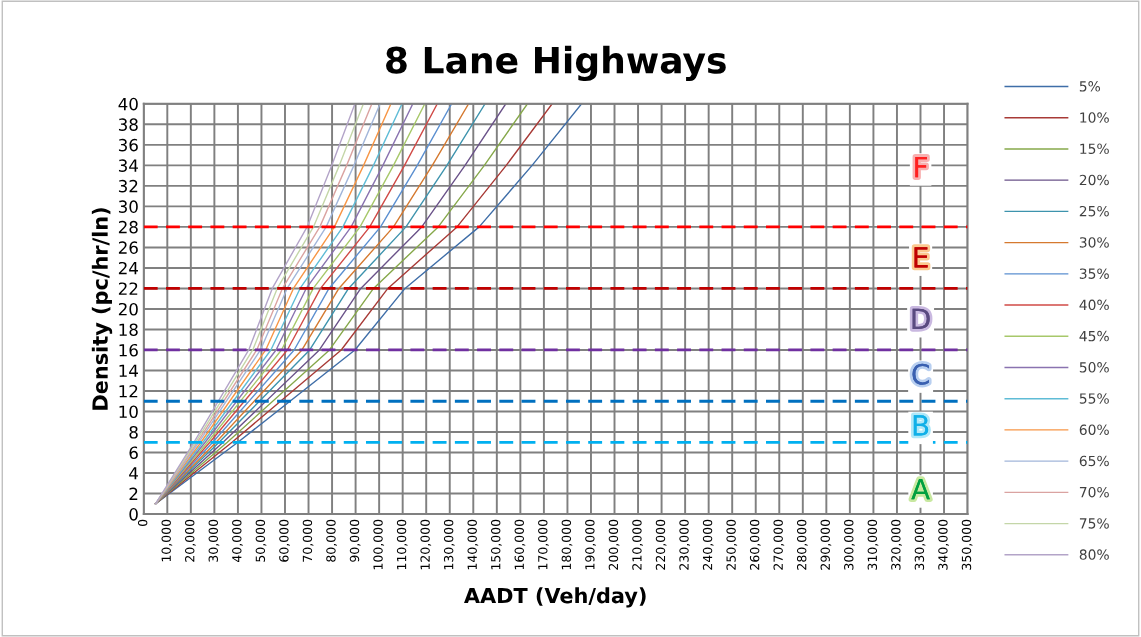 The image size is (1141, 637). Describe the element at coordinates (261, 540) in the screenshot. I see `x-tick-label: 50,000` at that location.